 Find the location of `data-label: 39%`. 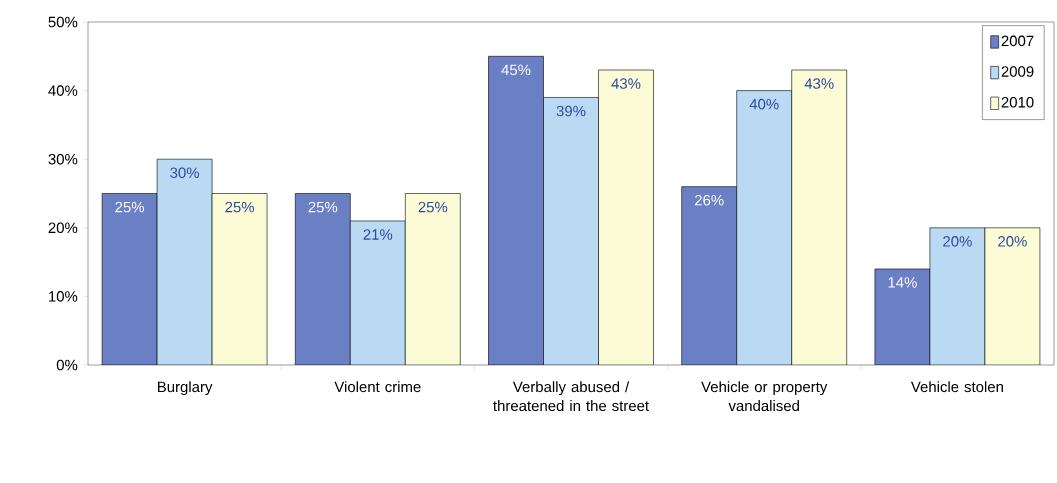

data-label: 39% is located at coordinates (571, 111).